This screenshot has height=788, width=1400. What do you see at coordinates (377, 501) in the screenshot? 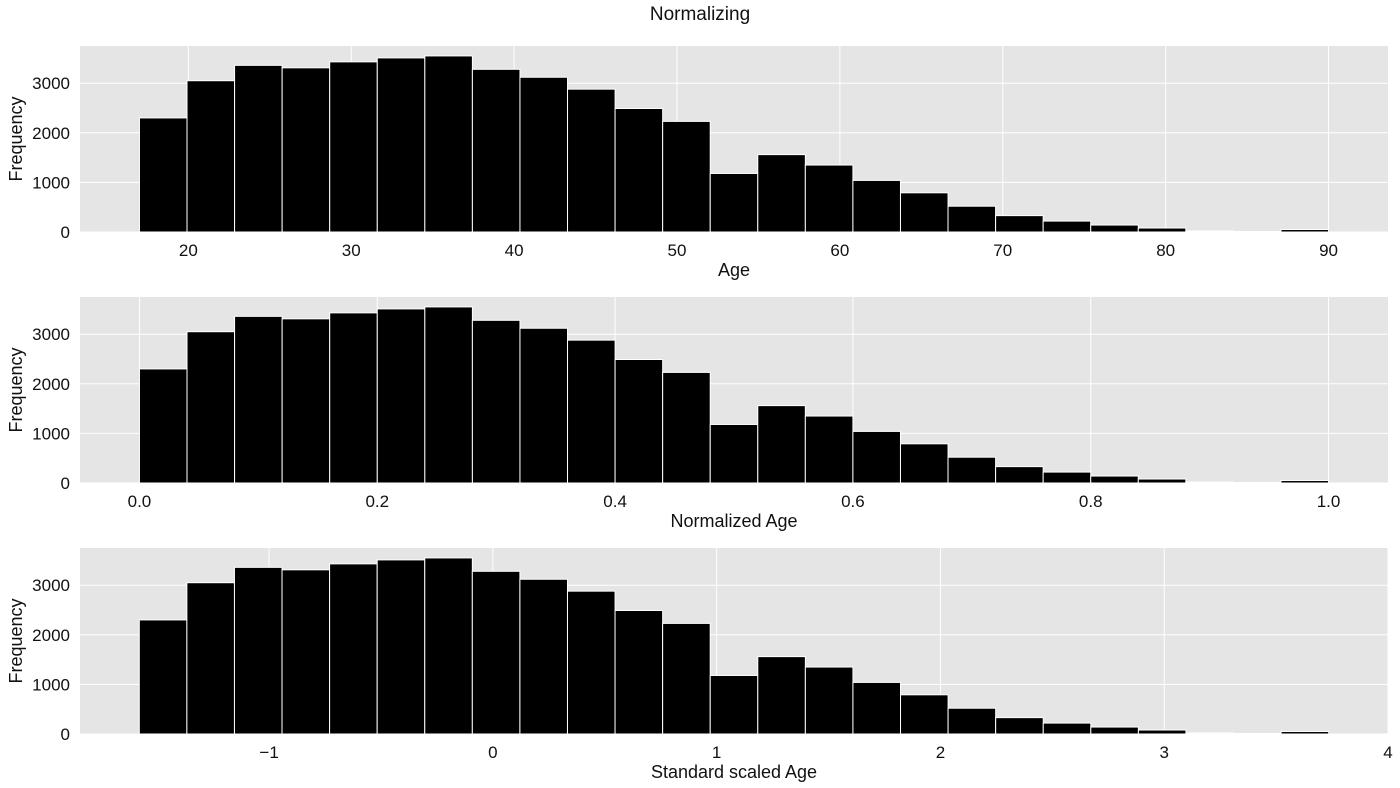
I see `x-tick-label: 0.2` at bounding box center [377, 501].